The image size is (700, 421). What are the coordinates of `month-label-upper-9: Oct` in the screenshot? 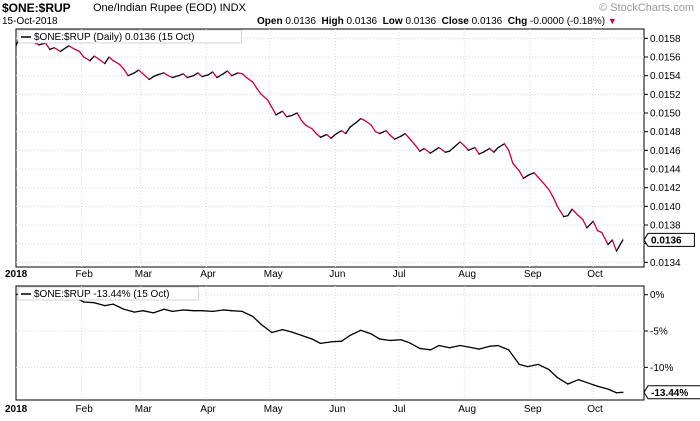 It's located at (595, 274).